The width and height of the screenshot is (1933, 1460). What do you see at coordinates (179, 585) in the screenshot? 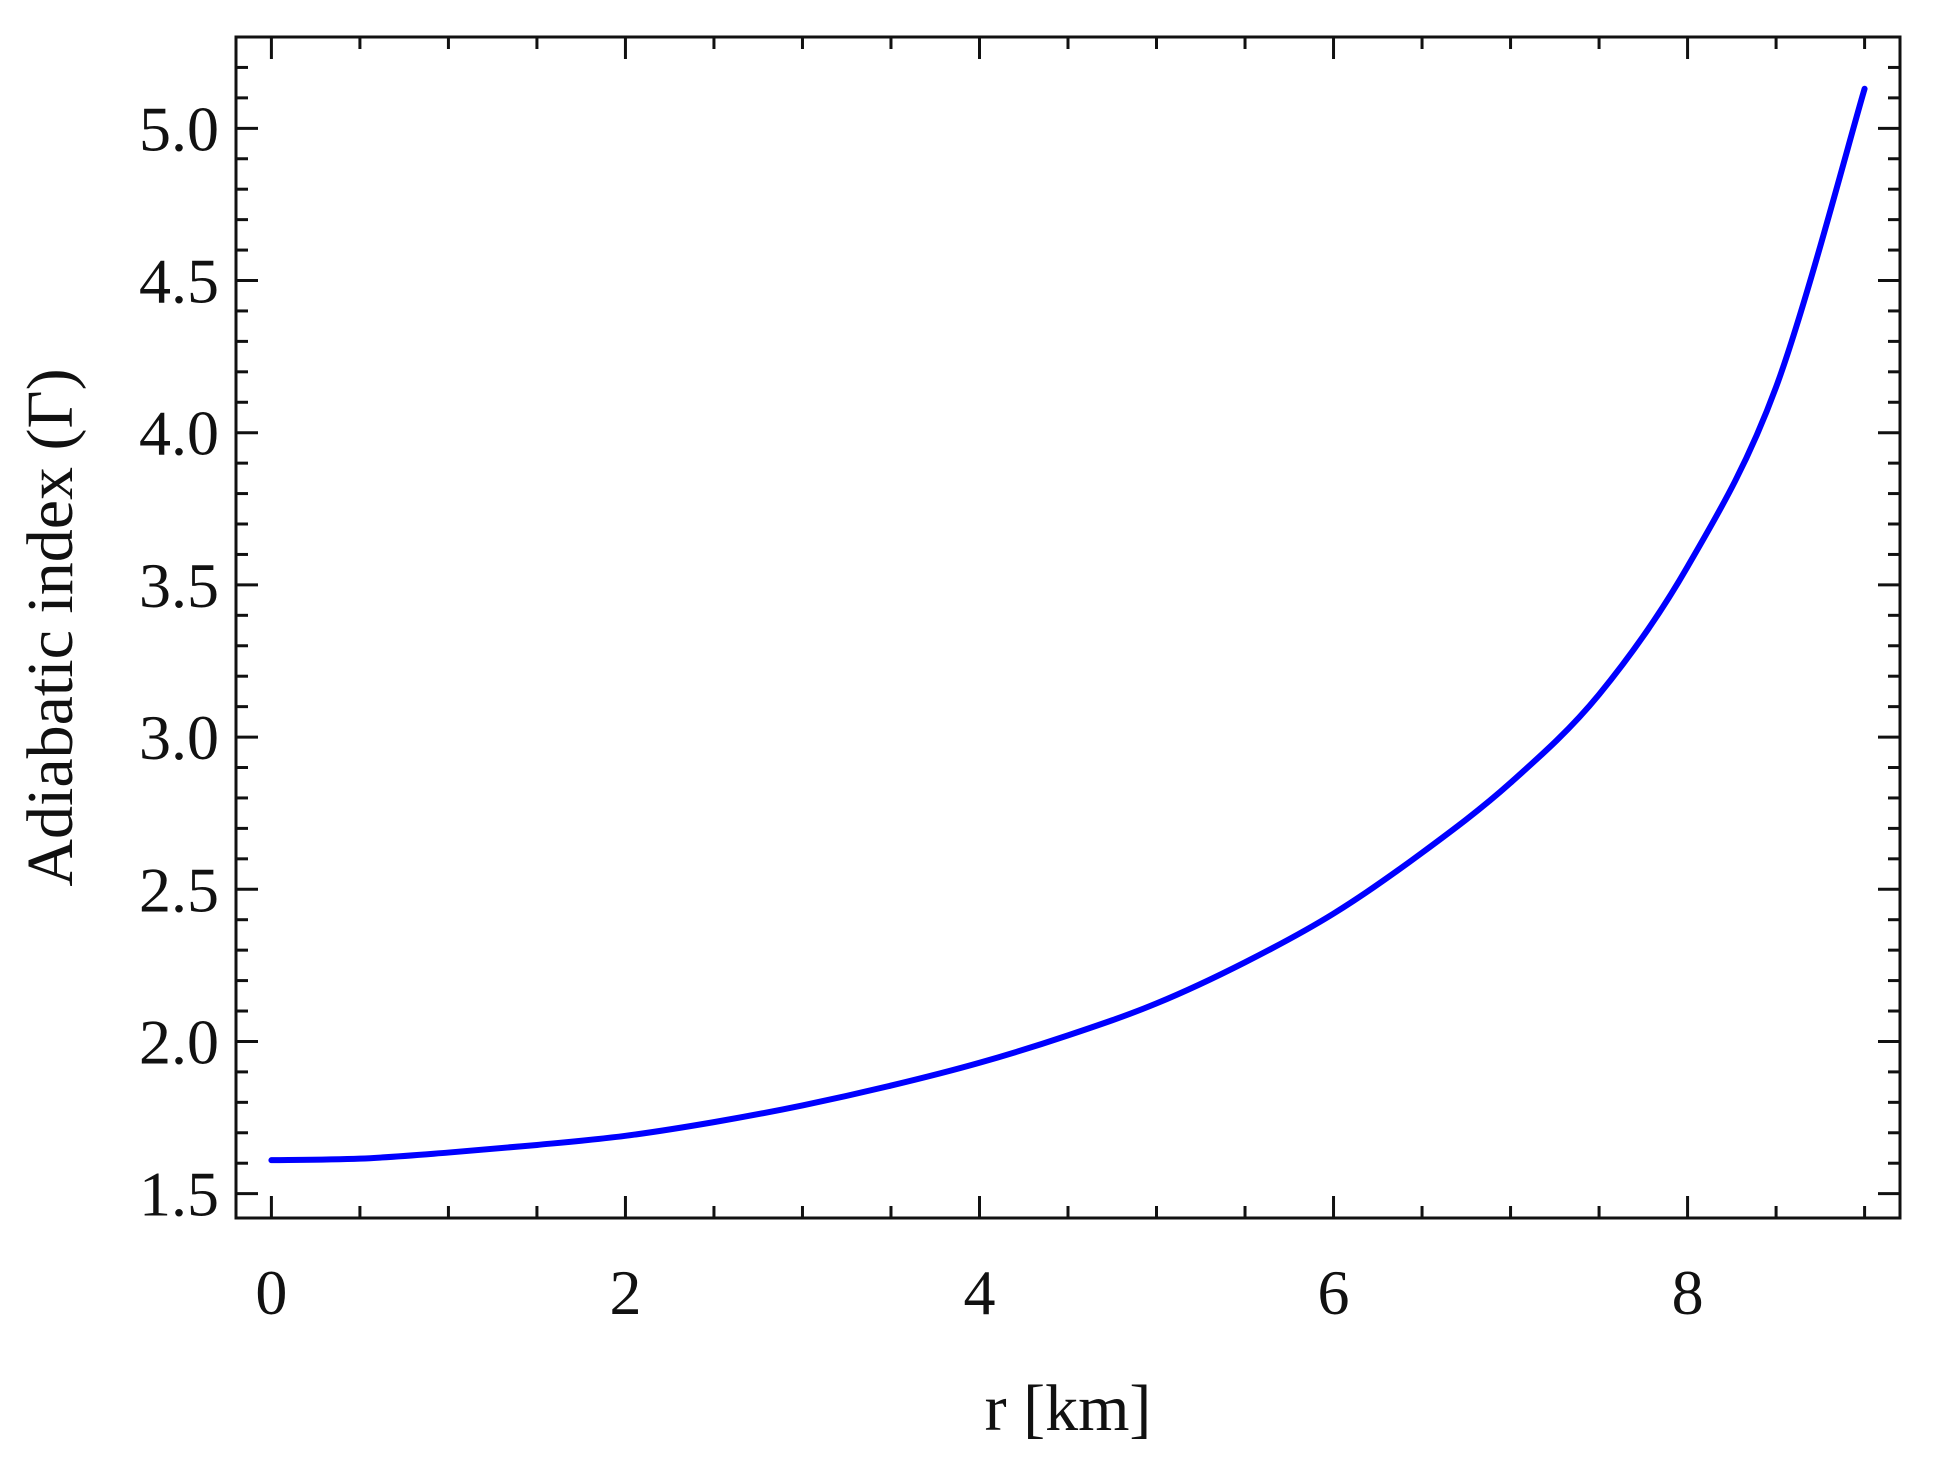
I see `y-tick-label: 3.5` at bounding box center [179, 585].